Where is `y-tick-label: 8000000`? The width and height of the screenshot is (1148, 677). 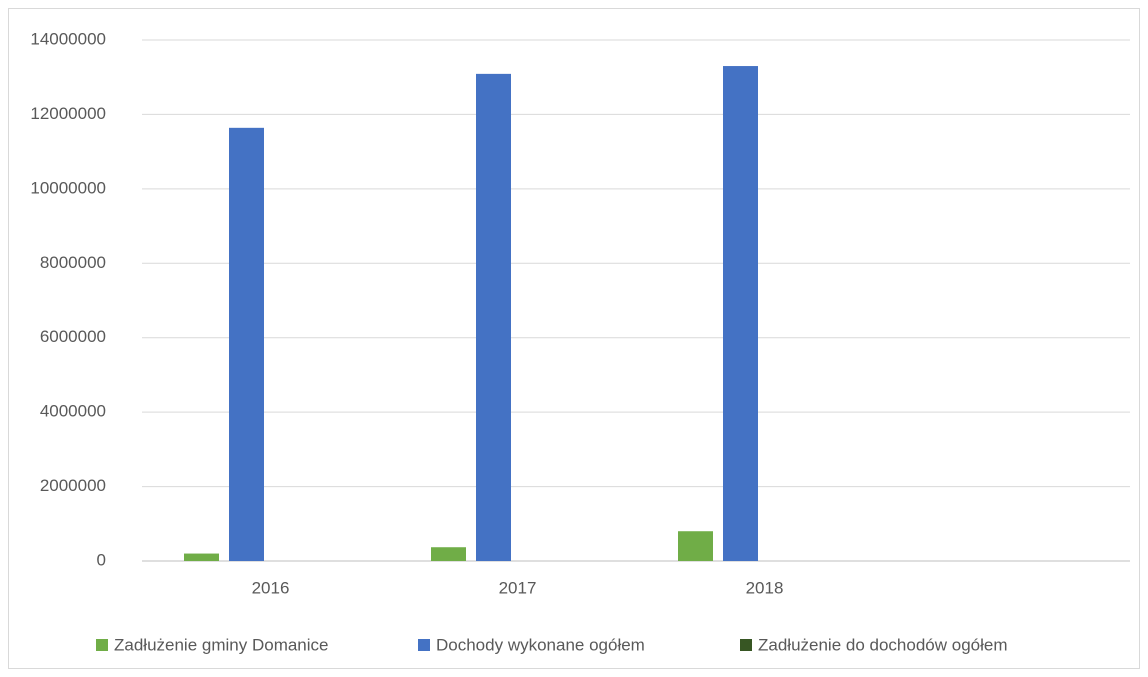 y-tick-label: 8000000 is located at coordinates (73, 262).